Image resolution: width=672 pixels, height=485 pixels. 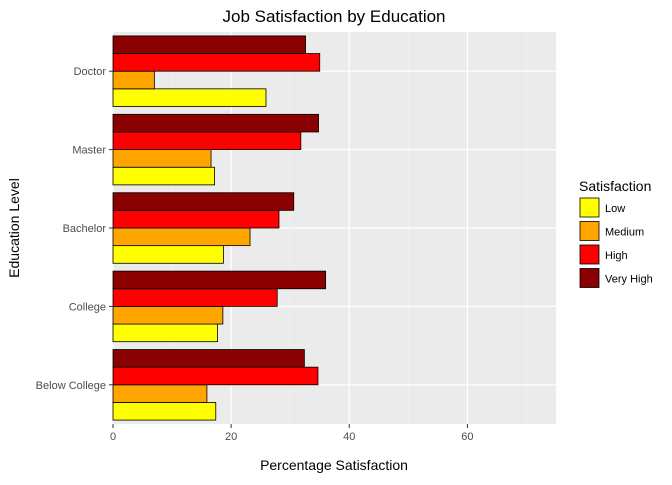 I want to click on legend: Satisfaction Low Medium High Very High, so click(x=616, y=233).